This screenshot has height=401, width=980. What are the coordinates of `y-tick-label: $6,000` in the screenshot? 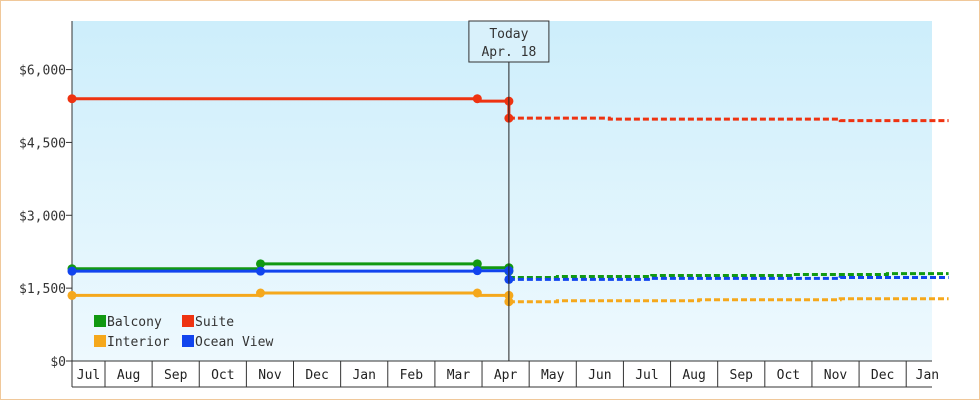 It's located at (42, 71).